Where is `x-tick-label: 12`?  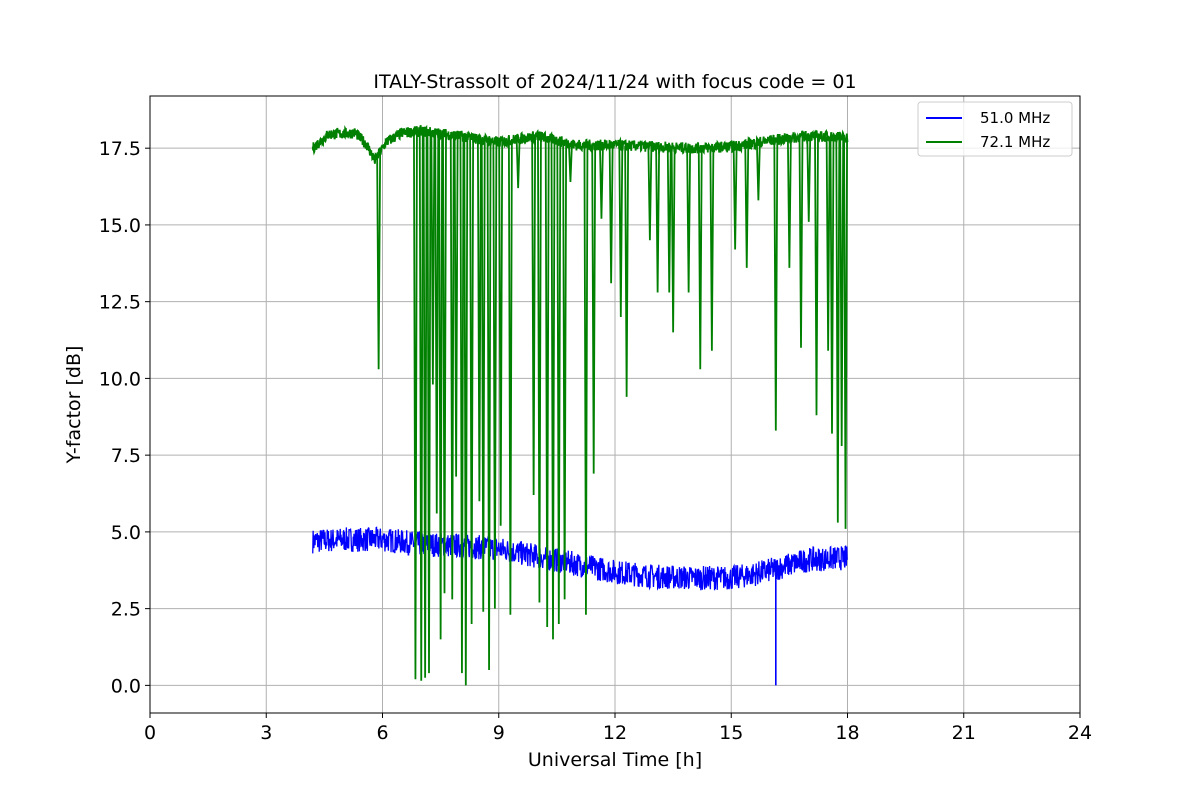 x-tick-label: 12 is located at coordinates (615, 733).